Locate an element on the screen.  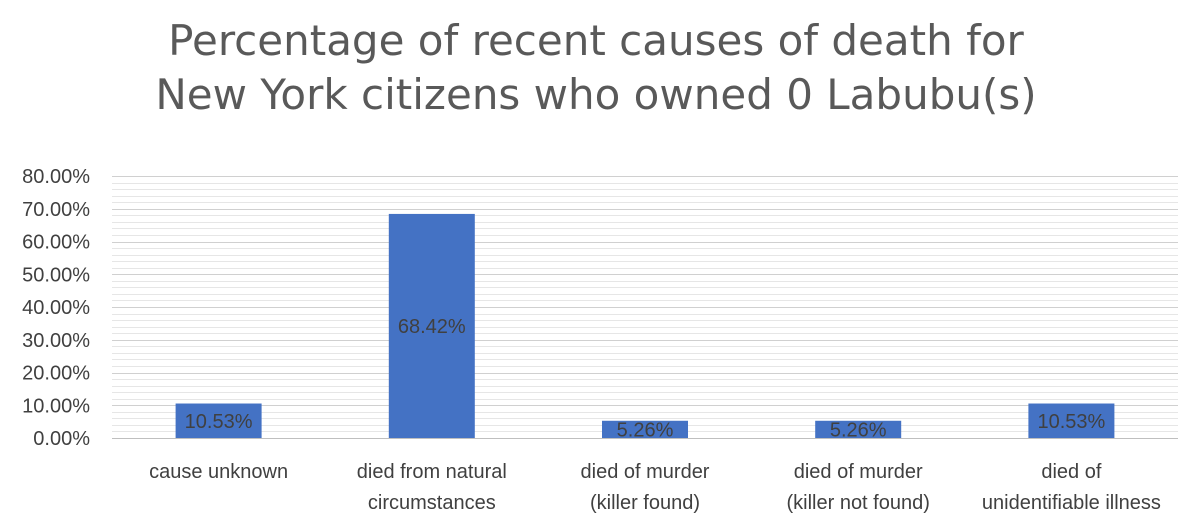
y-tick-label: 60.00% is located at coordinates (56, 243).